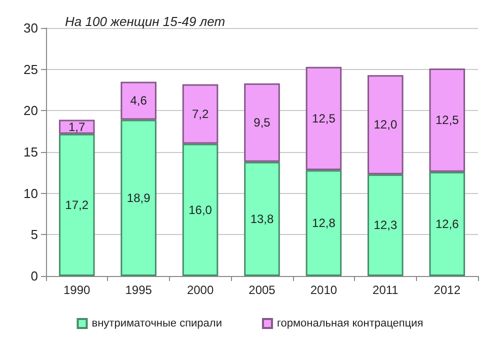  I want to click on x-tick-label: 2012, so click(447, 290).